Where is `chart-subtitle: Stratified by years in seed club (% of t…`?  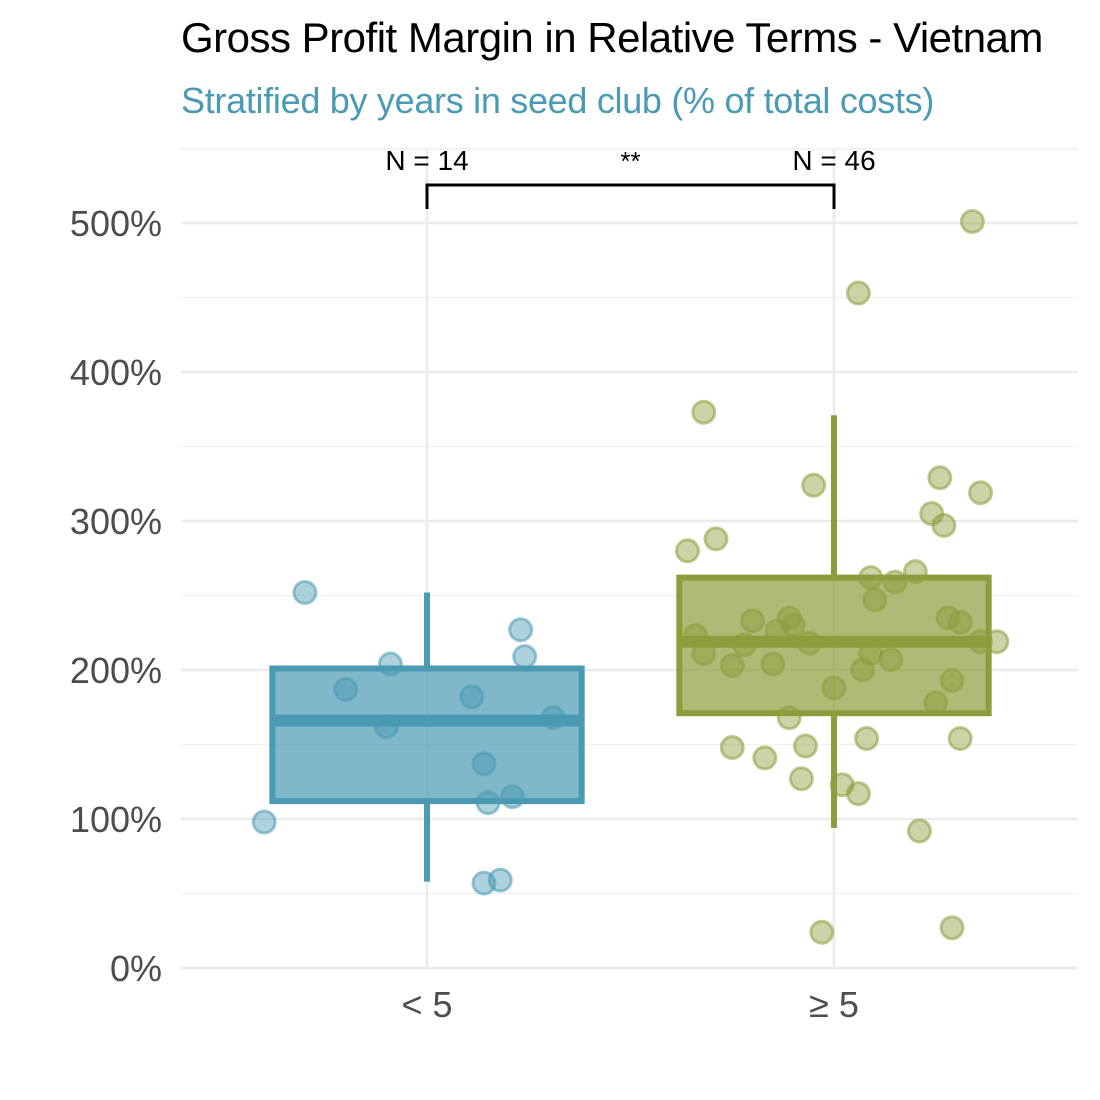 chart-subtitle: Stratified by years in seed club (% of t… is located at coordinates (558, 100).